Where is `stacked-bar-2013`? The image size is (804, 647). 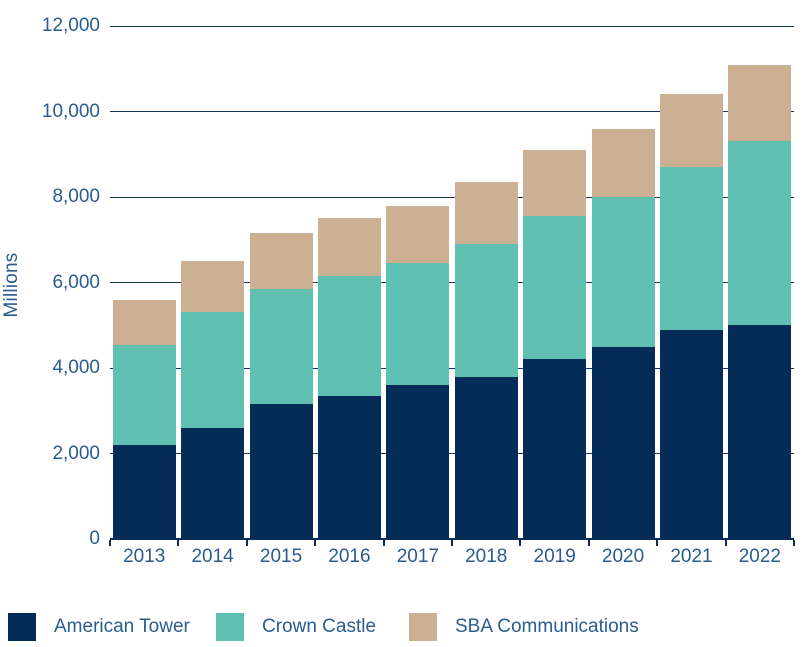 stacked-bar-2013 is located at coordinates (144, 282).